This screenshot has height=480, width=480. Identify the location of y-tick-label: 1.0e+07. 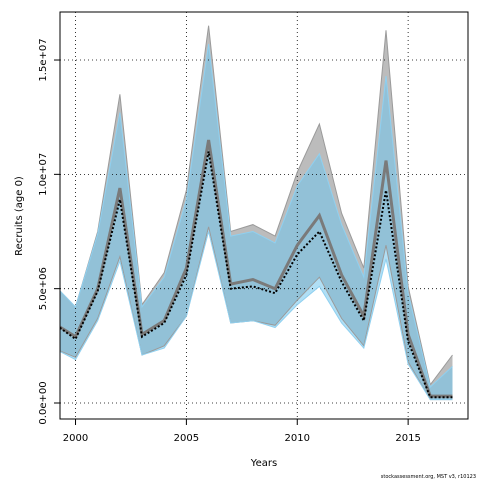
(43, 174).